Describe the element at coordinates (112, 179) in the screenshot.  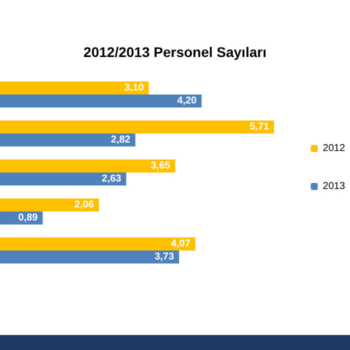
I see `data-label: 2,63` at that location.